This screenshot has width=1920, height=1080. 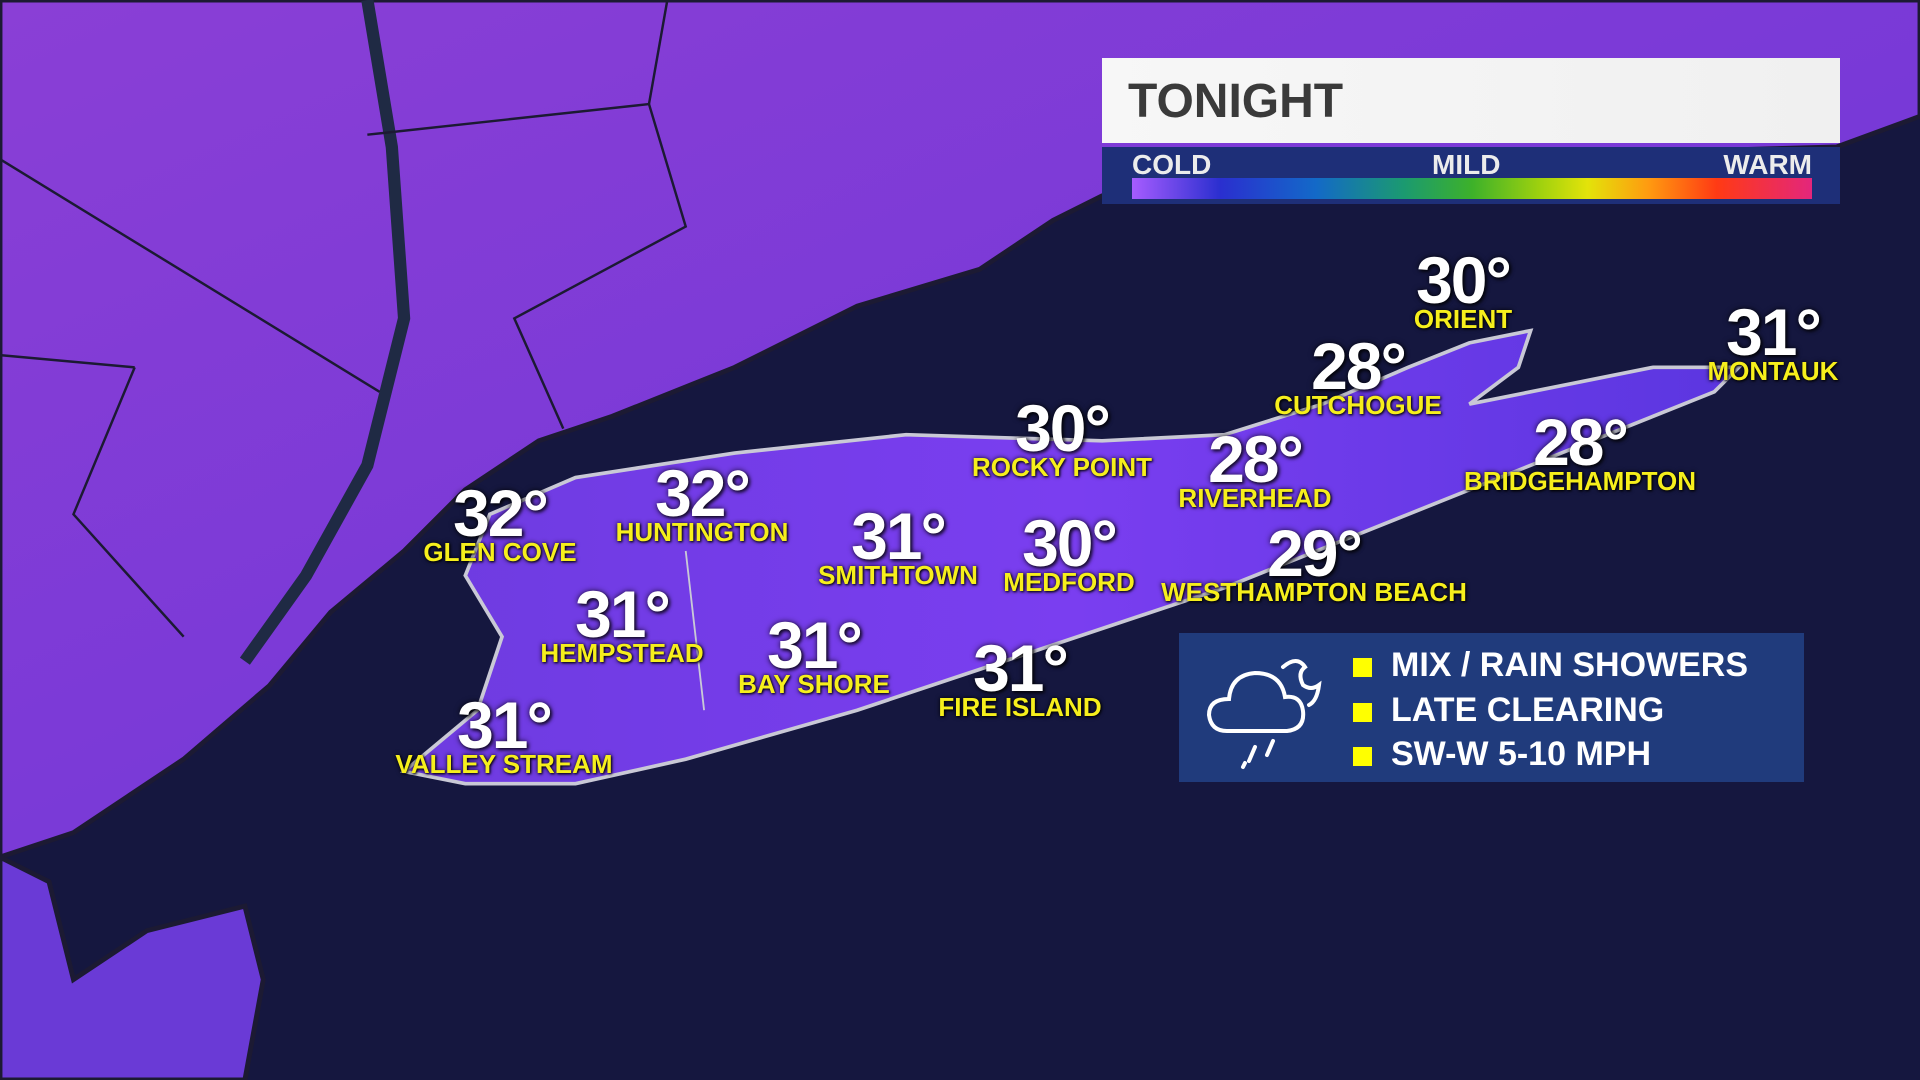 I want to click on city-rocky-point: 30° ROCKY POINT, so click(x=1062, y=436).